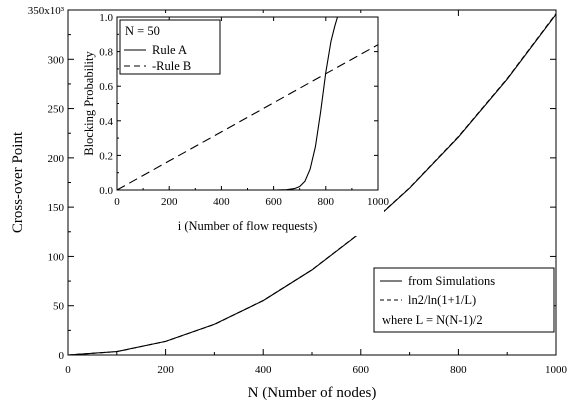 The height and width of the screenshot is (407, 583). What do you see at coordinates (56, 257) in the screenshot?
I see `main-y-tick-label: 100` at bounding box center [56, 257].